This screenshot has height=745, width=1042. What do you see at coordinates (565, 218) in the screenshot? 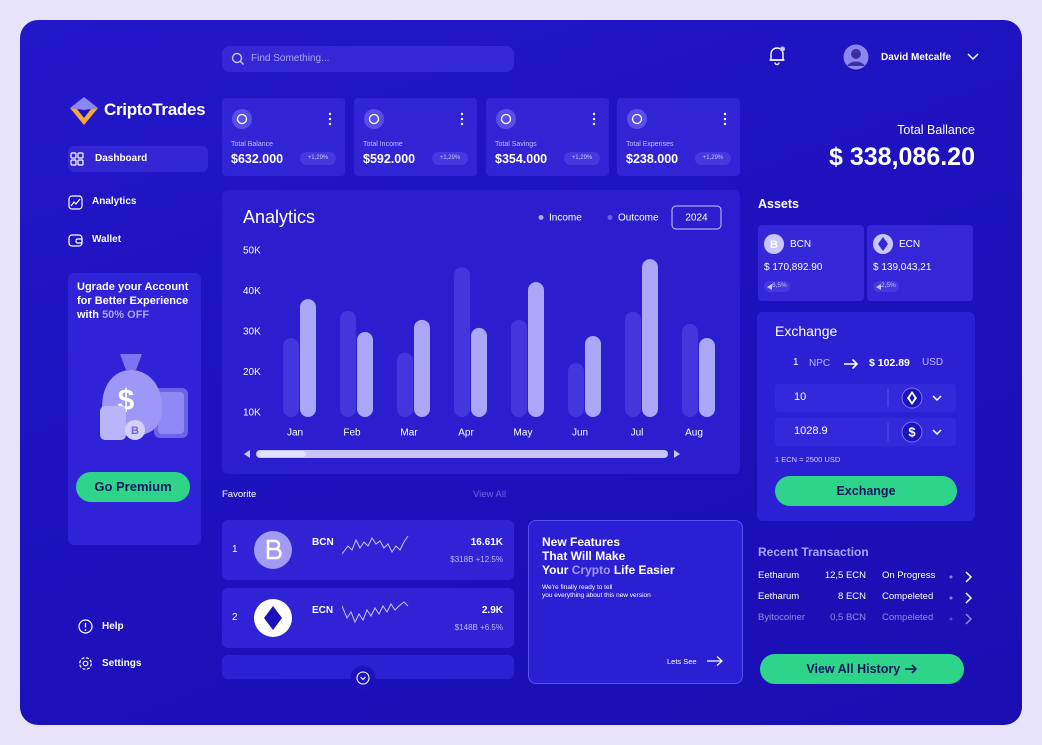
I see `legend-label: Income` at bounding box center [565, 218].